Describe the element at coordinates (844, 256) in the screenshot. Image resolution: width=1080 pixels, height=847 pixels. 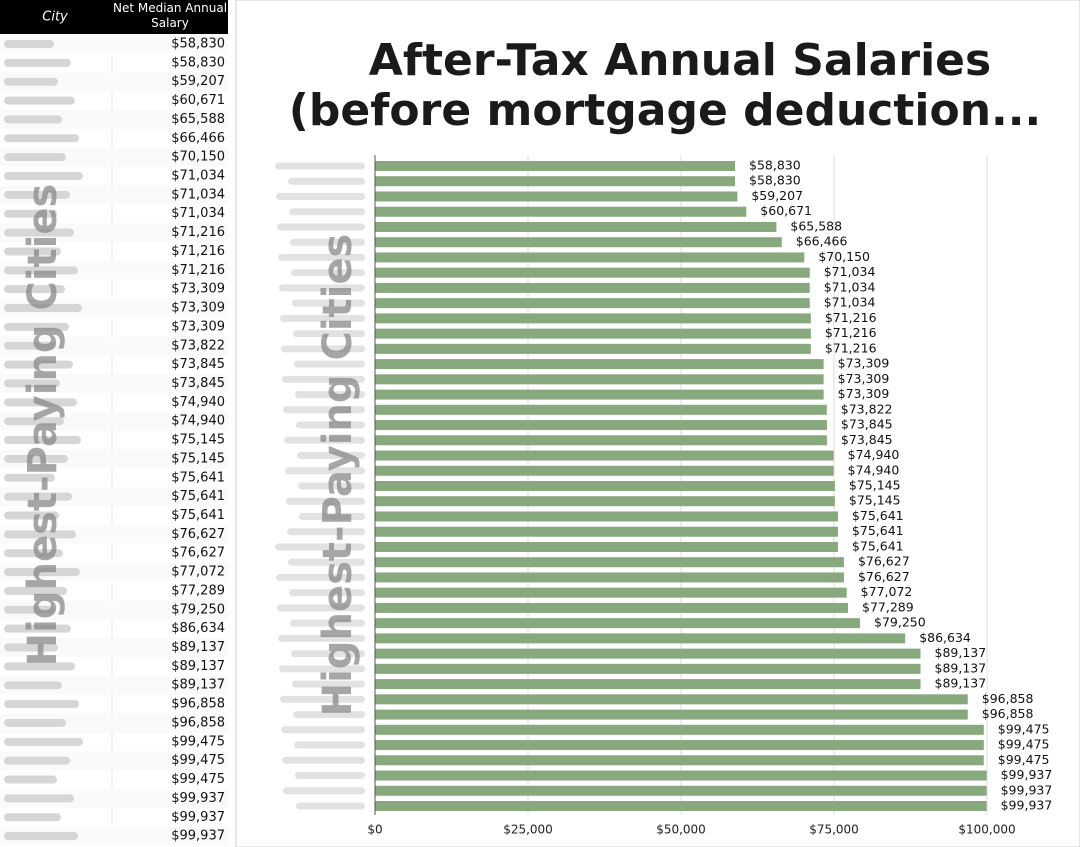
I see `value-label: $70,150` at that location.